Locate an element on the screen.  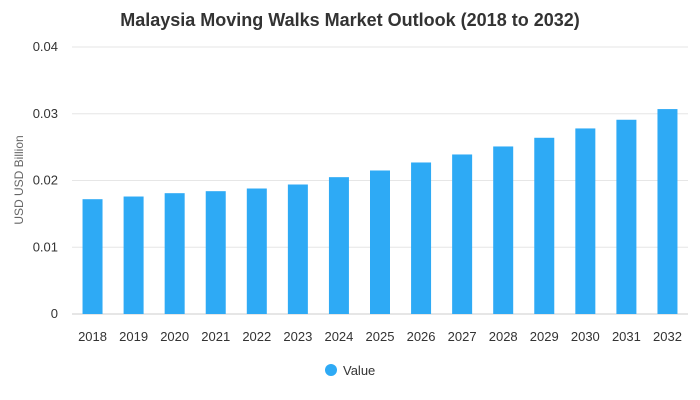
y-tick-label: 0.02 is located at coordinates (45, 180).